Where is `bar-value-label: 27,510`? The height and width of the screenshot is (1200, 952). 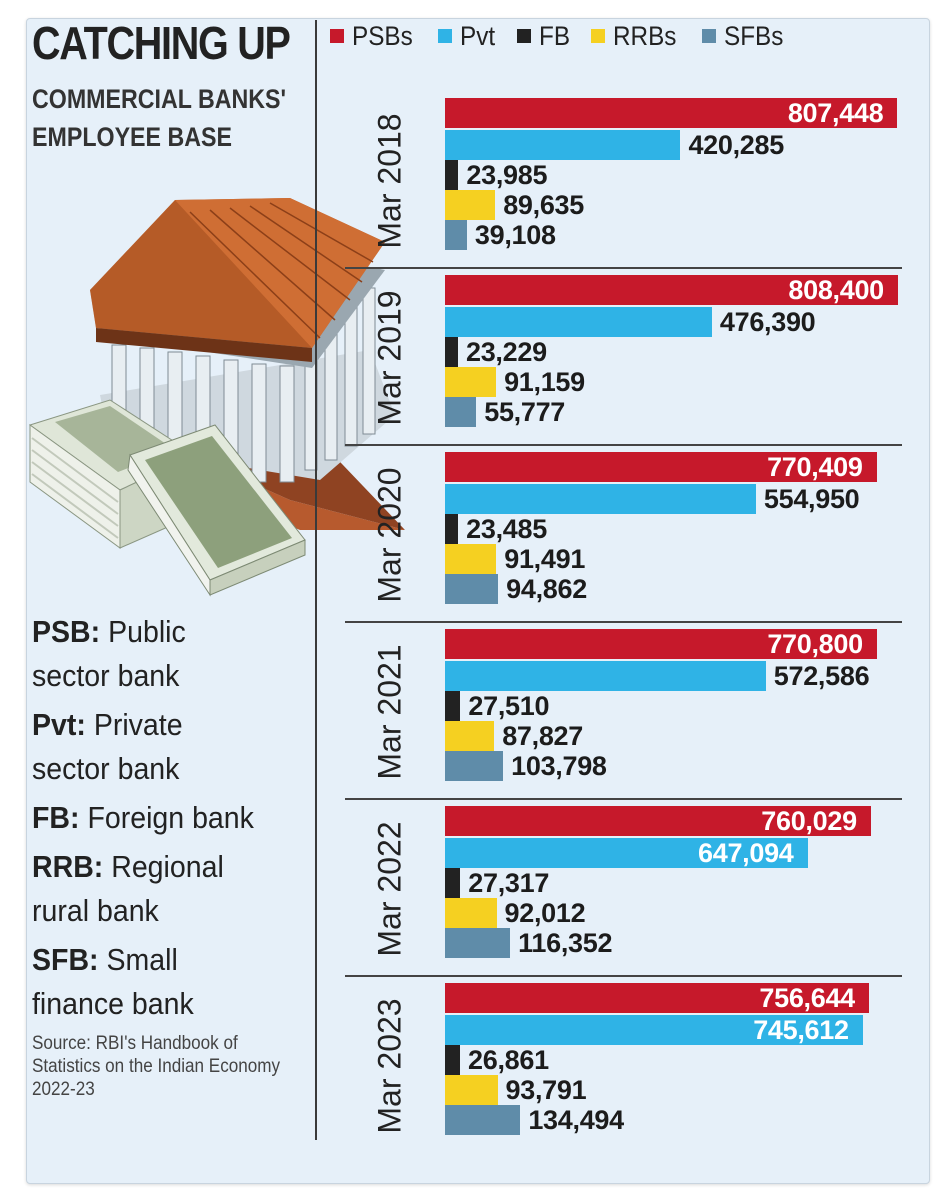 bar-value-label: 27,510 is located at coordinates (509, 706).